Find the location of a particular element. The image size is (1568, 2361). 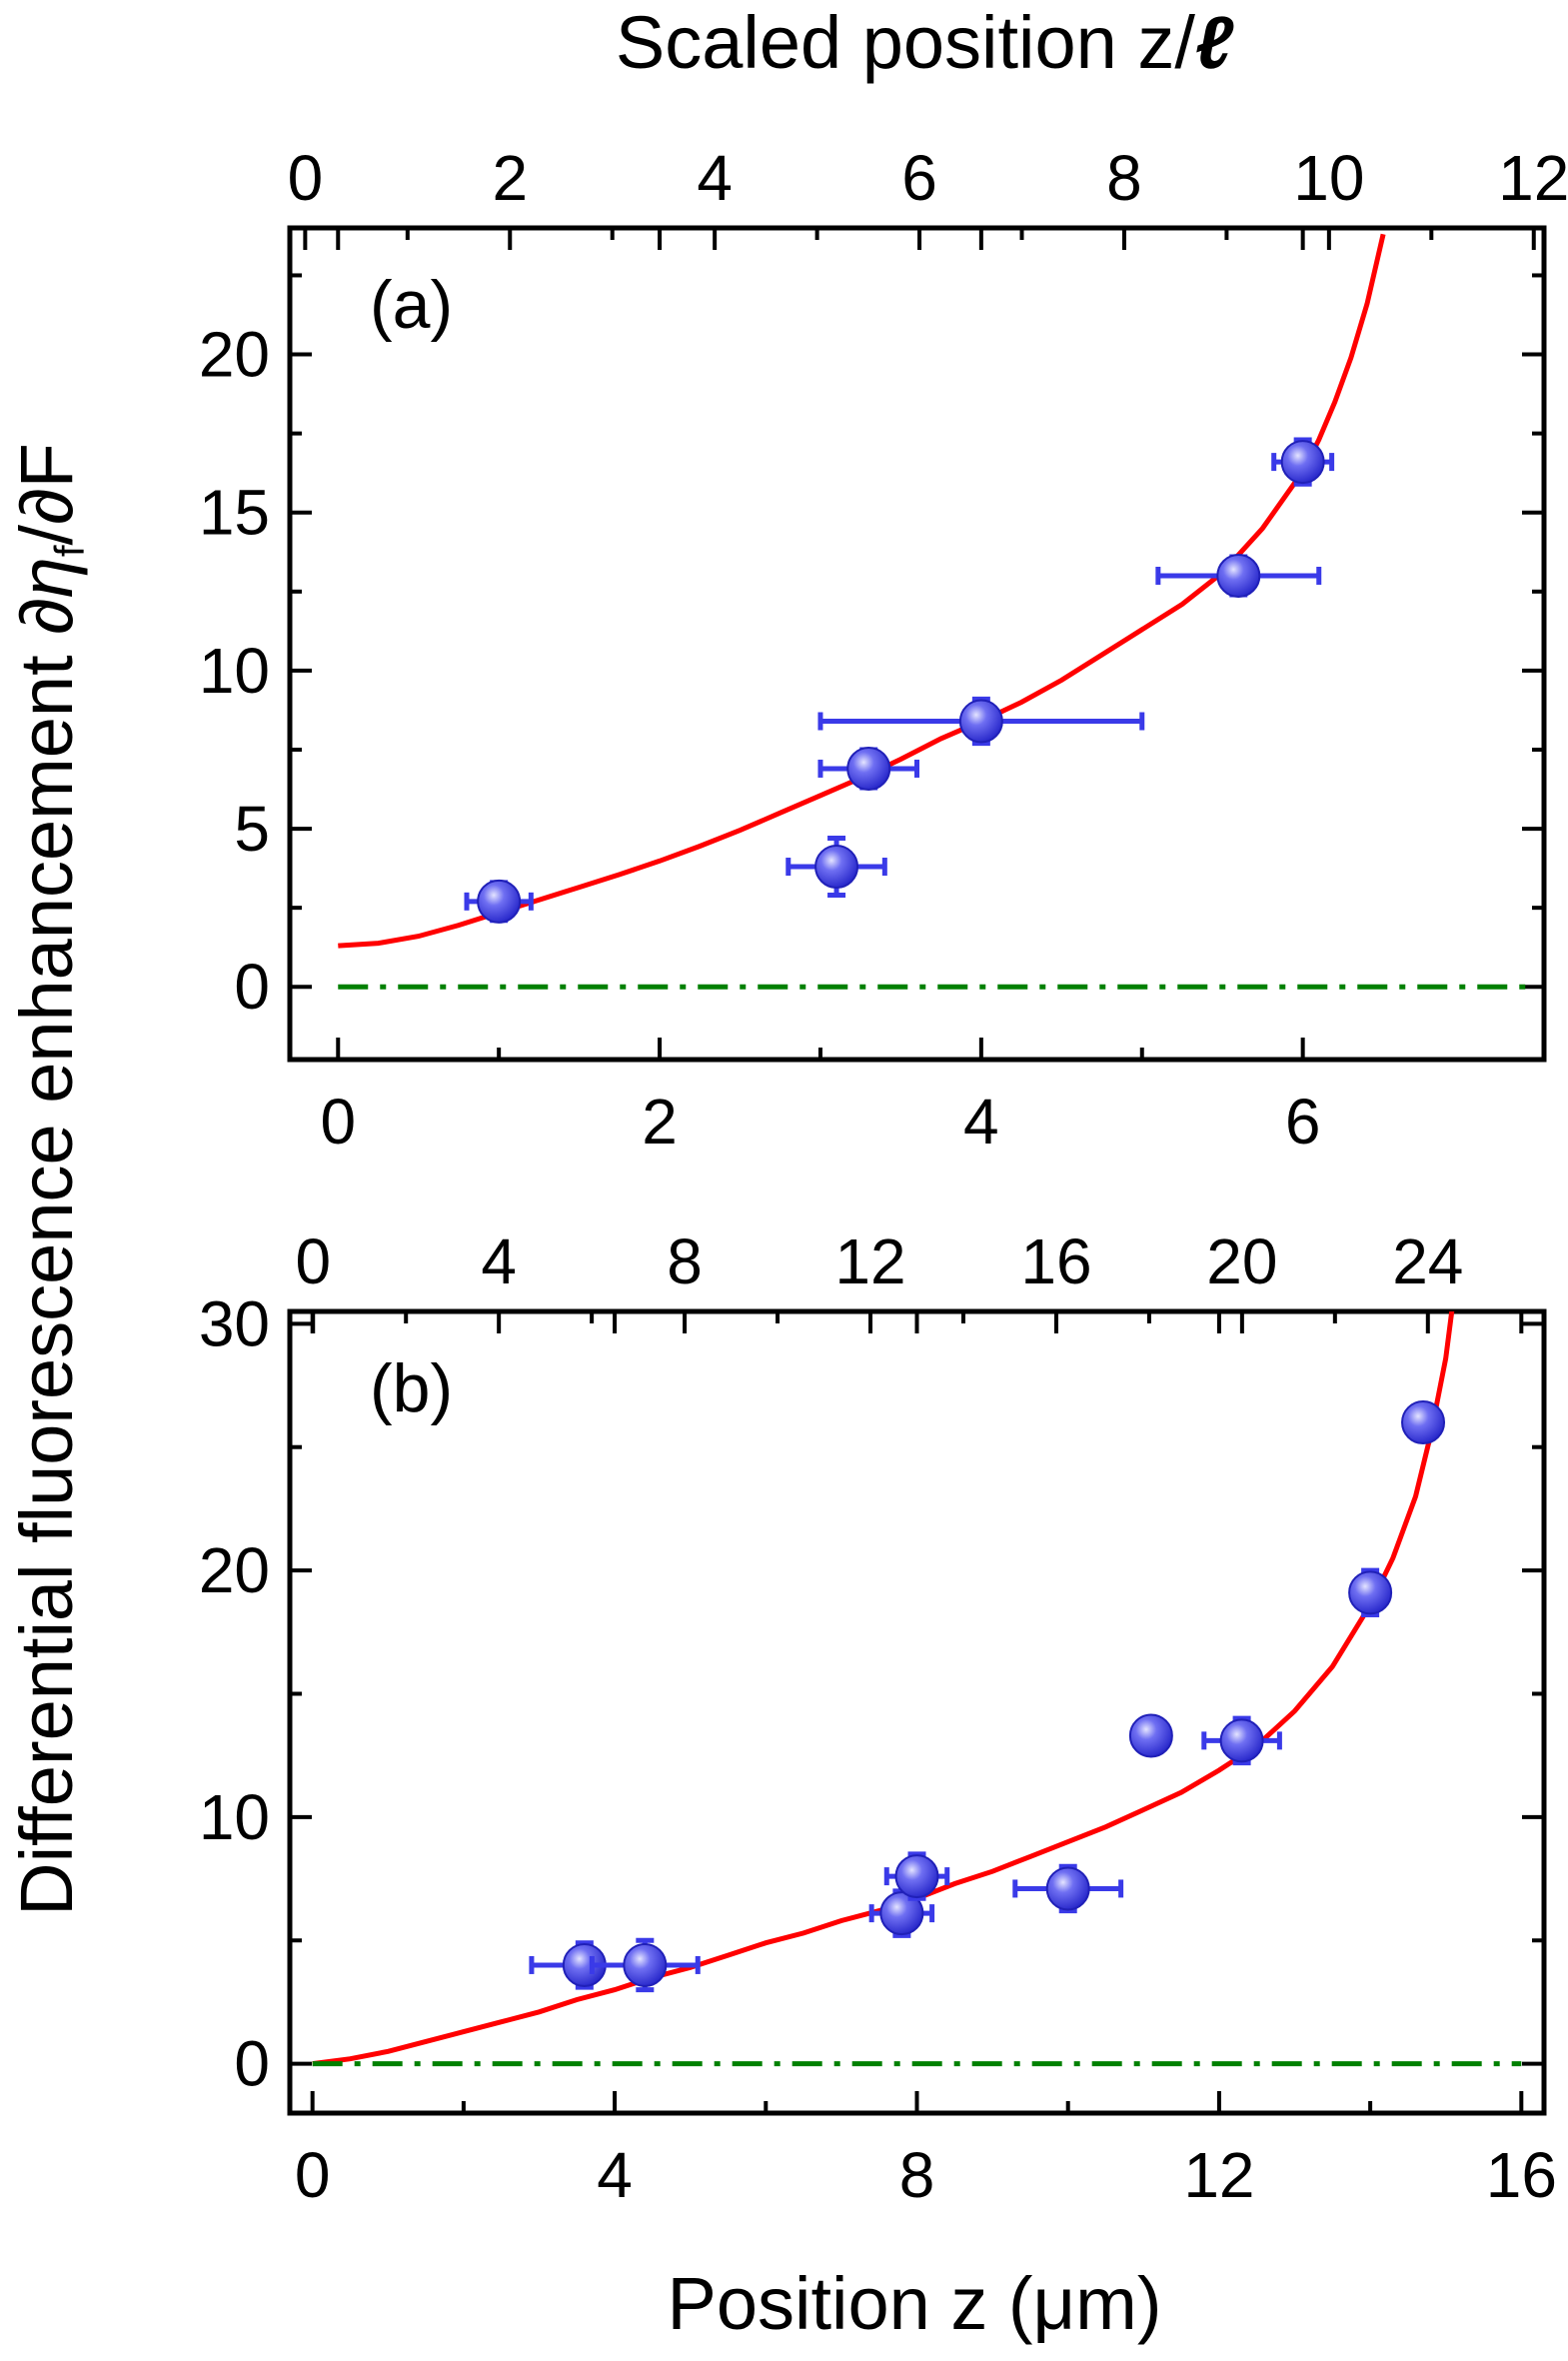

x-tick-label: 12 is located at coordinates (1219, 2175).